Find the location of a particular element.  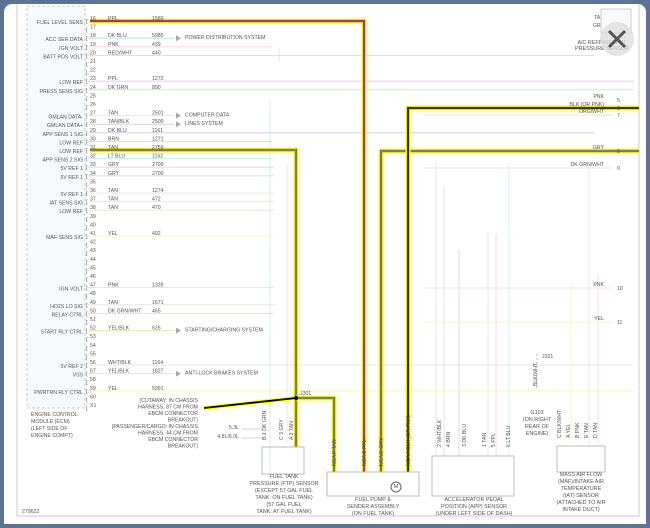

pin-number: 50 is located at coordinates (93, 311).